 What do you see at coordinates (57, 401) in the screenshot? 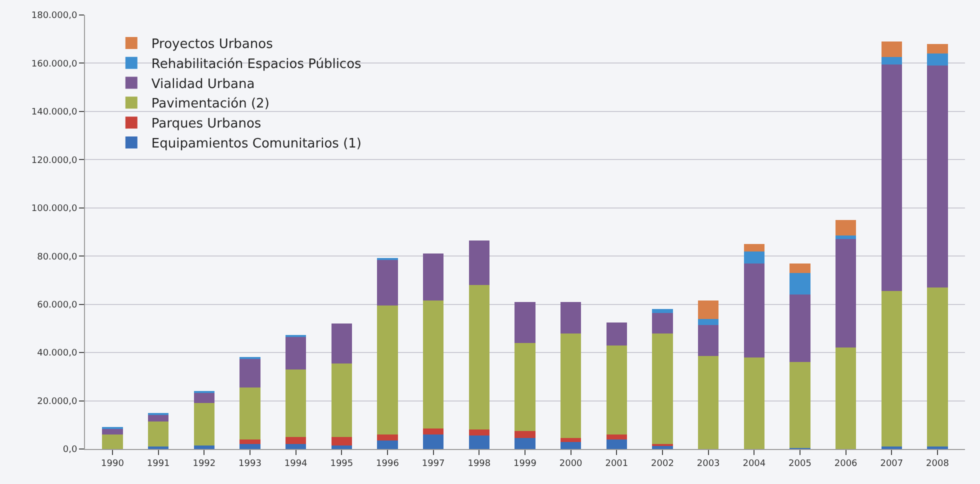
I see `y-tick-label: 20.000,0` at bounding box center [57, 401].